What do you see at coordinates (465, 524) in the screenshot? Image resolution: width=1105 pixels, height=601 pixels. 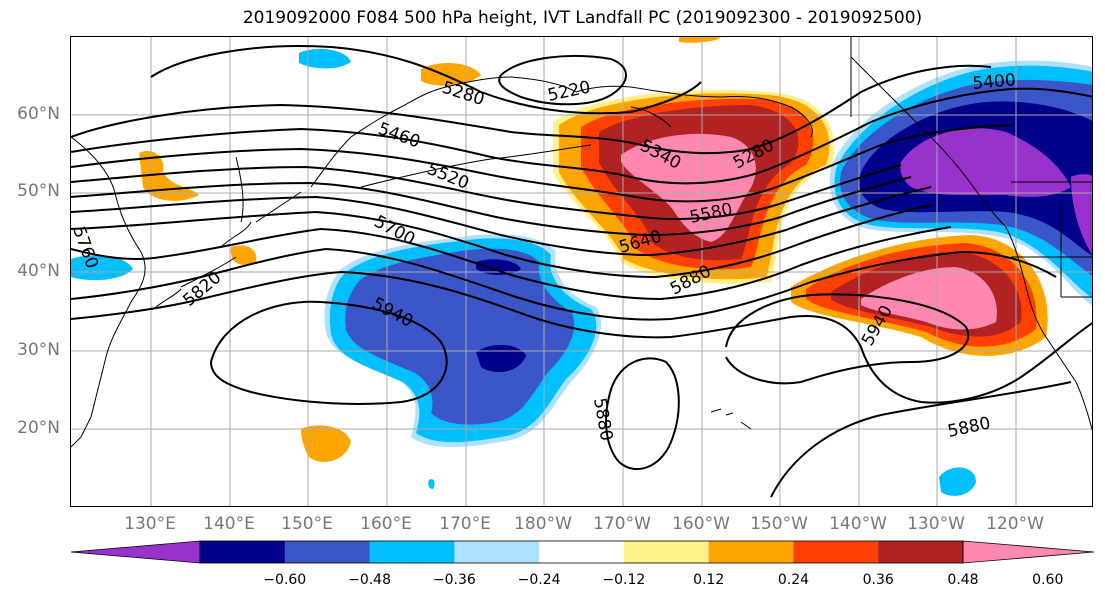 I see `lon-label-170e: 170°E` at bounding box center [465, 524].